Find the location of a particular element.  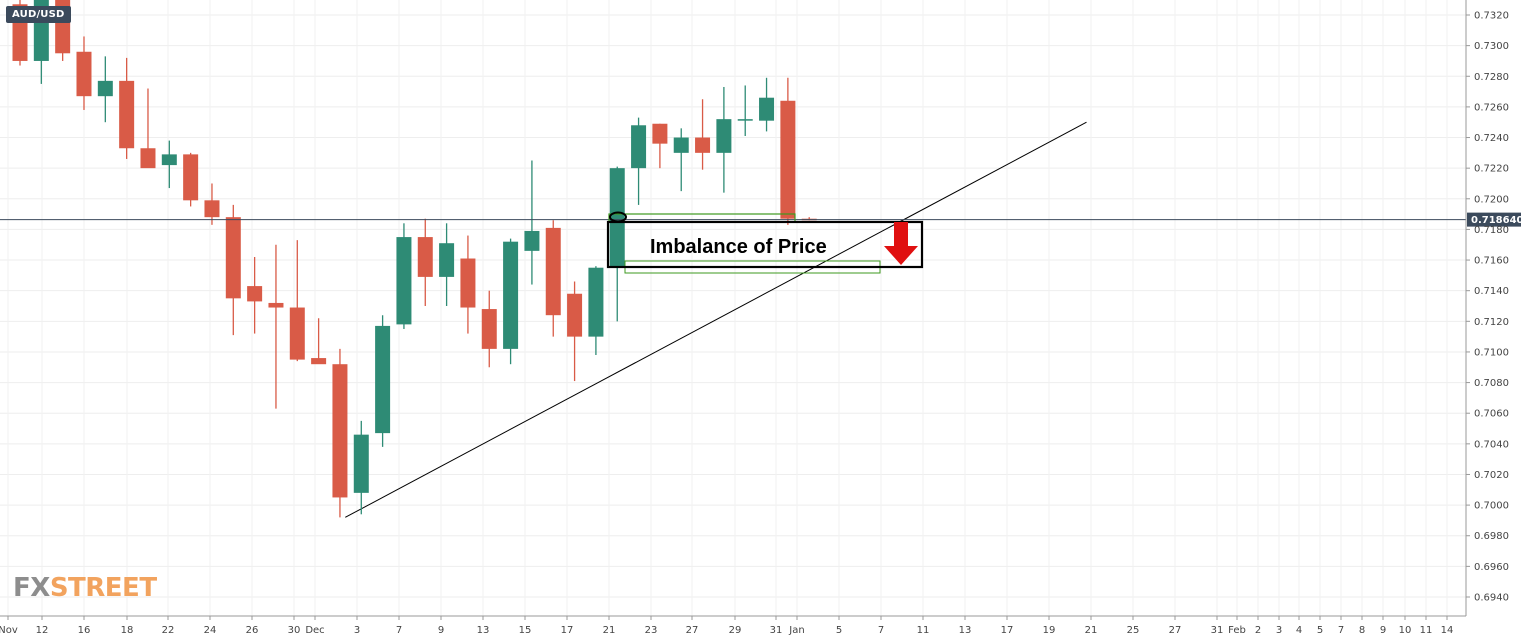

x-tick-label: 9 is located at coordinates (441, 630).